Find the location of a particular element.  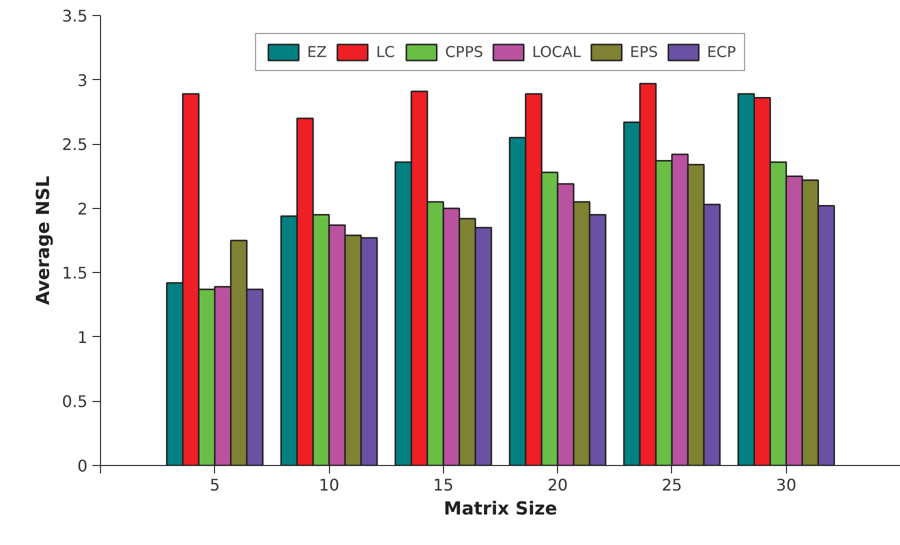

legend-label: LC is located at coordinates (386, 52).